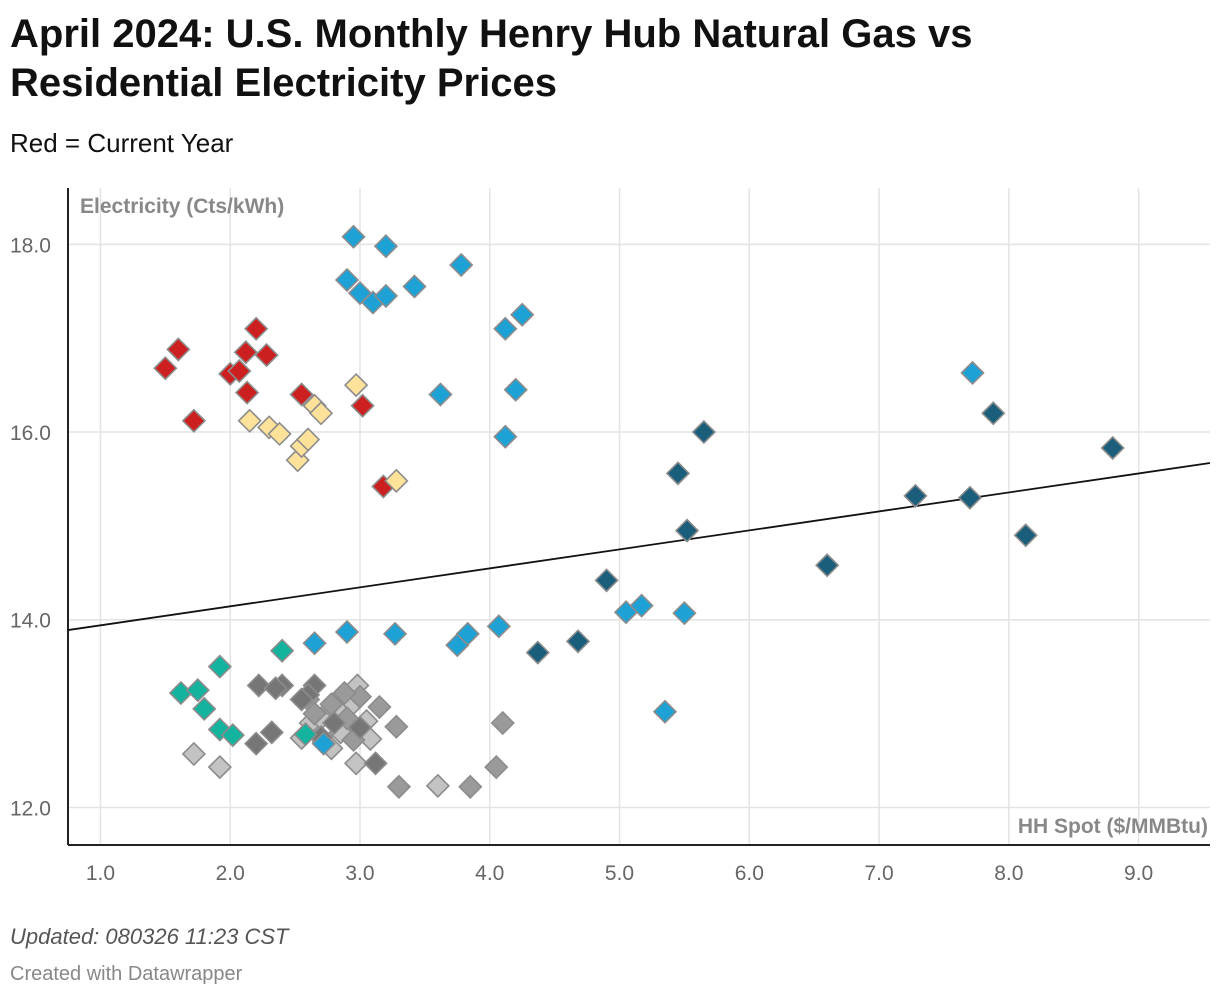 The height and width of the screenshot is (1000, 1220). What do you see at coordinates (149, 936) in the screenshot?
I see `update-note: Updated: 080326 11:23 CST` at bounding box center [149, 936].